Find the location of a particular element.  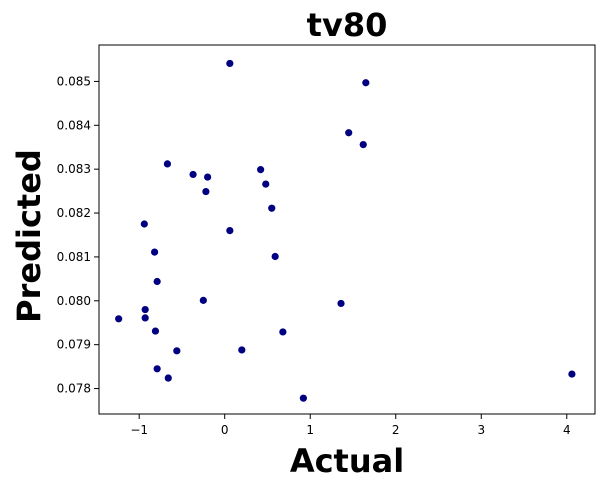

y-tick-label: 0.080 is located at coordinates (74, 301).